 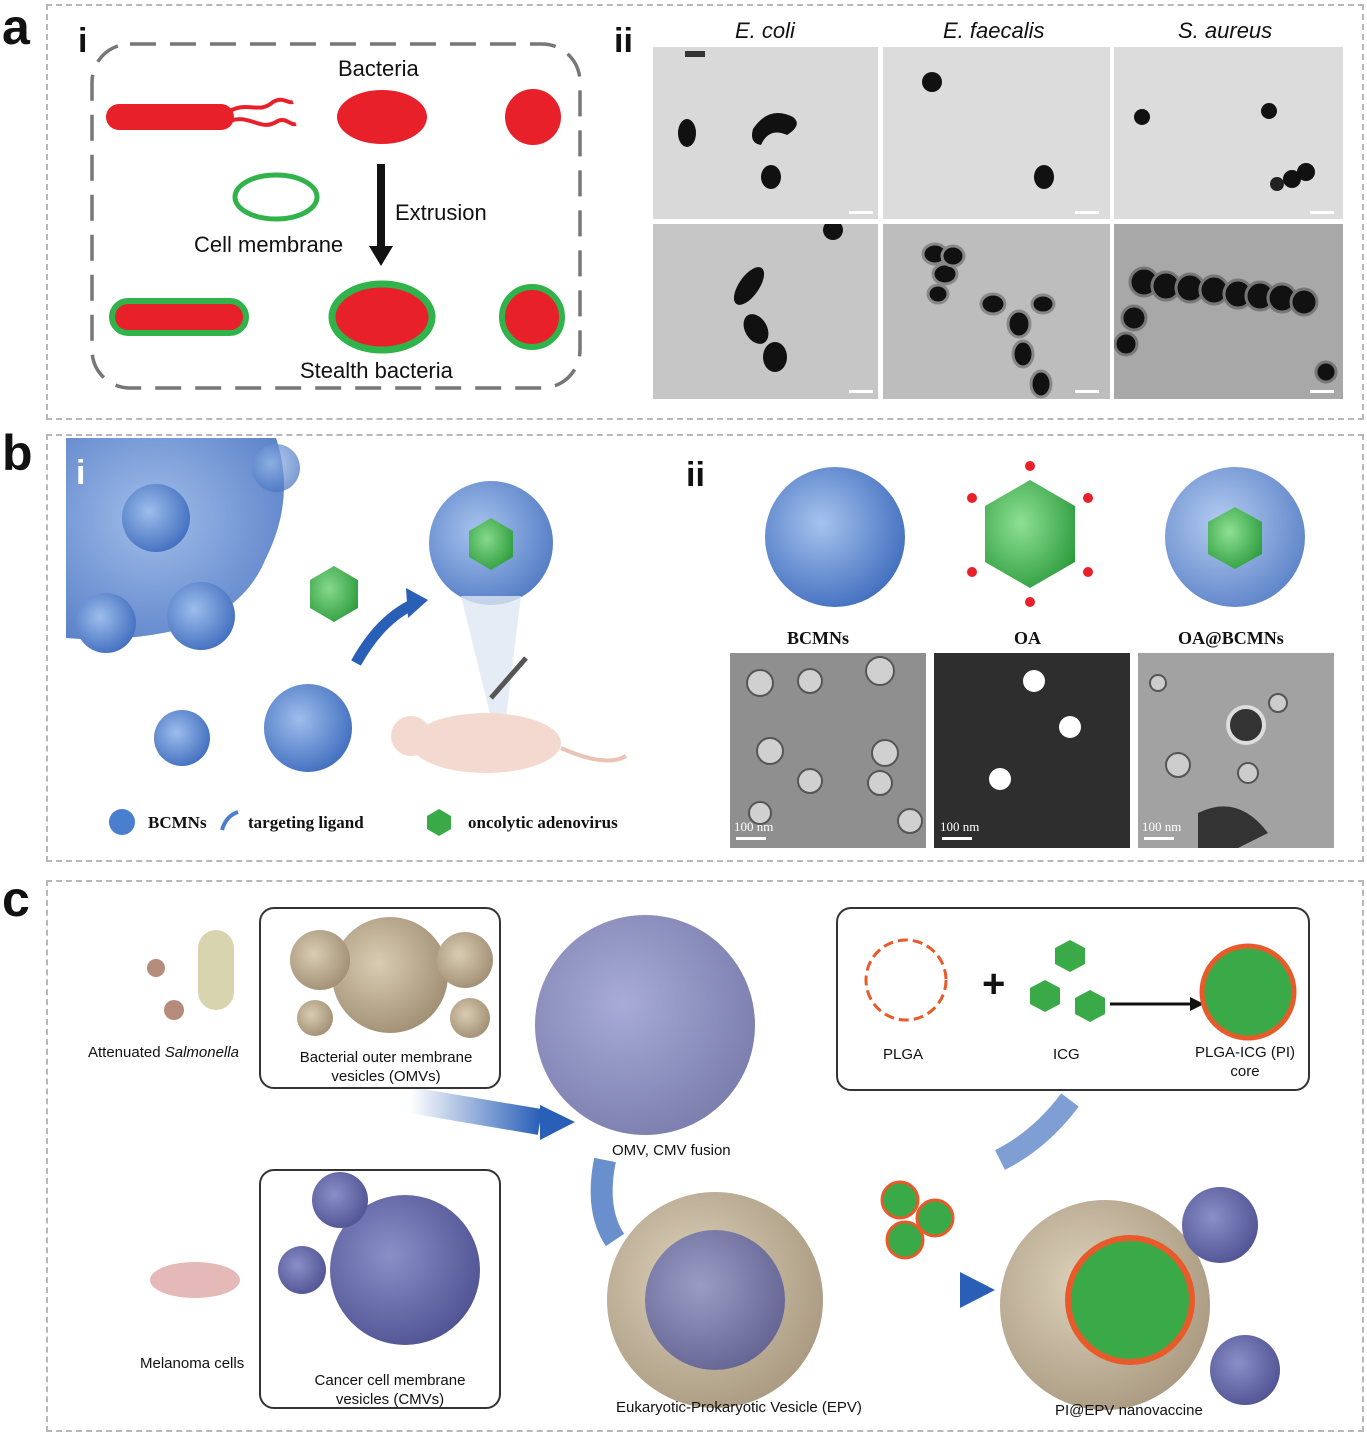 What do you see at coordinates (179, 317) in the screenshot?
I see `stealth-rod-icon` at bounding box center [179, 317].